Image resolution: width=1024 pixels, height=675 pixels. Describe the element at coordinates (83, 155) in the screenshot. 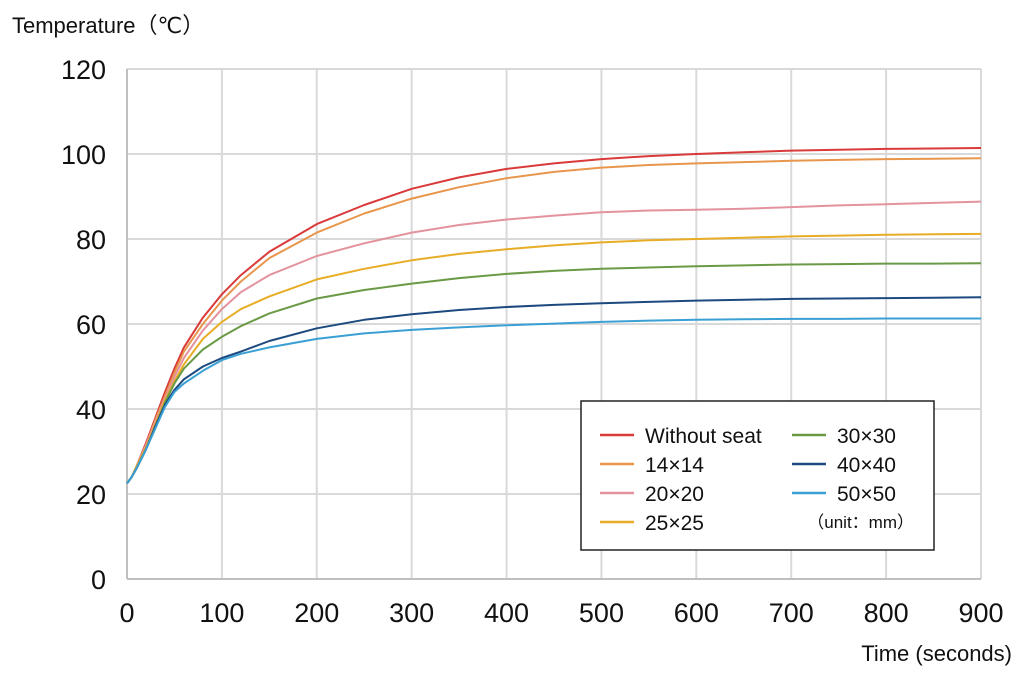

I see `y-tick-label-100: 100` at that location.